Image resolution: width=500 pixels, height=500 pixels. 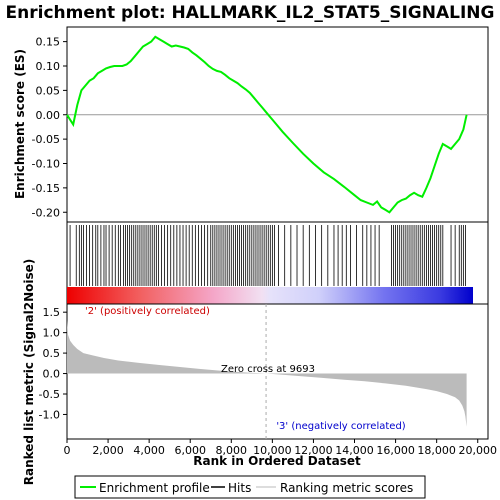 I want to click on metric-ylabel: Ranked list metric (Signal2Noise), so click(x=29, y=372).